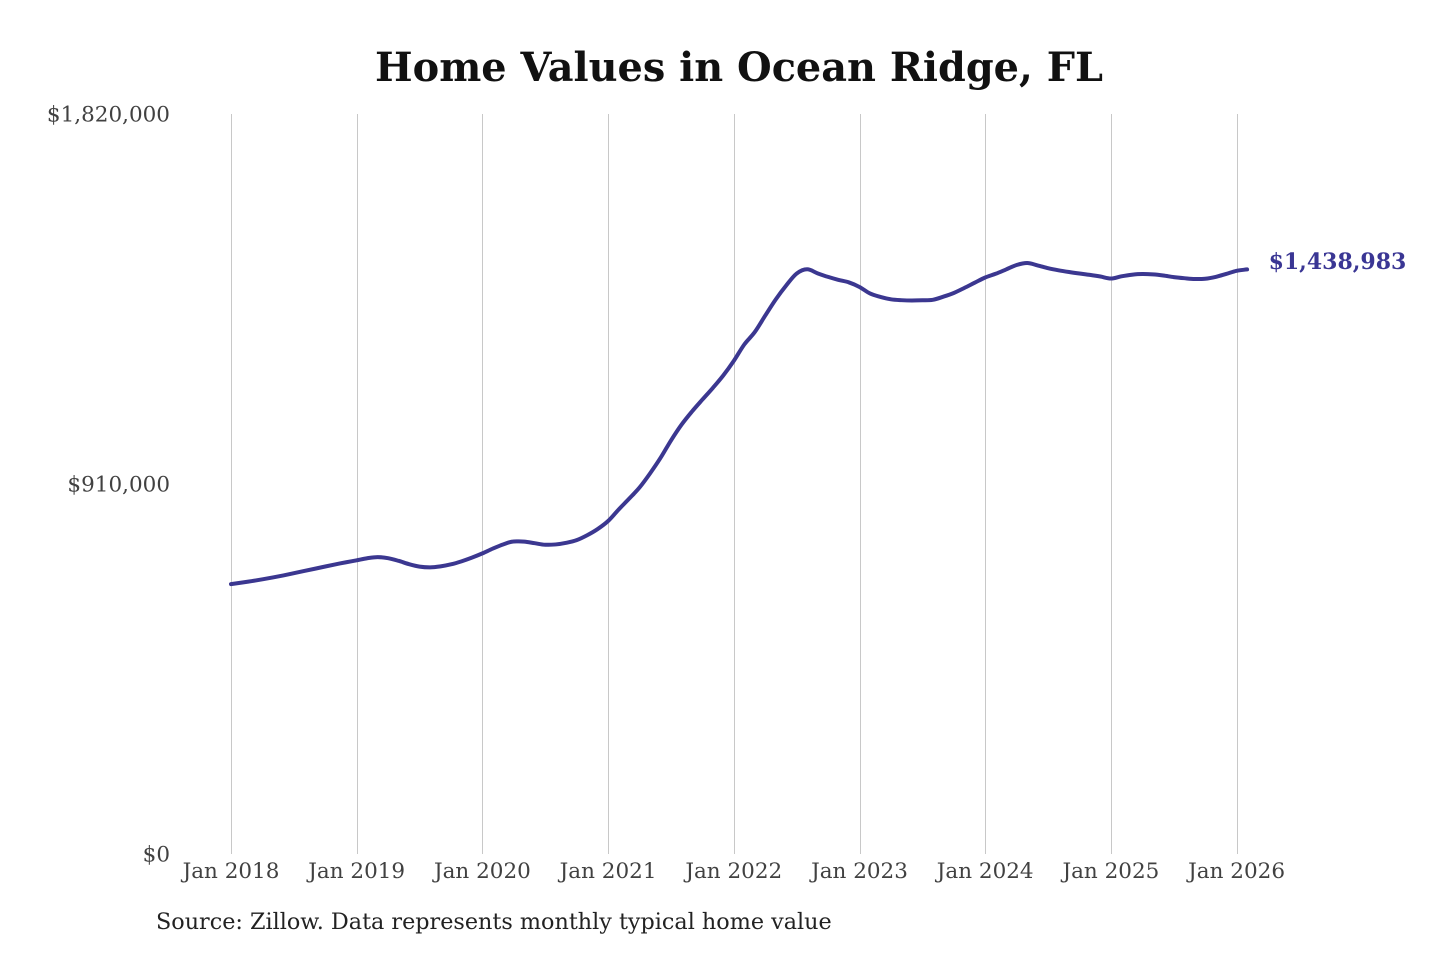 Image resolution: width=1440 pixels, height=960 pixels. What do you see at coordinates (739, 67) in the screenshot?
I see `chart-title: Home Values in Ocean Ridge, FL` at bounding box center [739, 67].